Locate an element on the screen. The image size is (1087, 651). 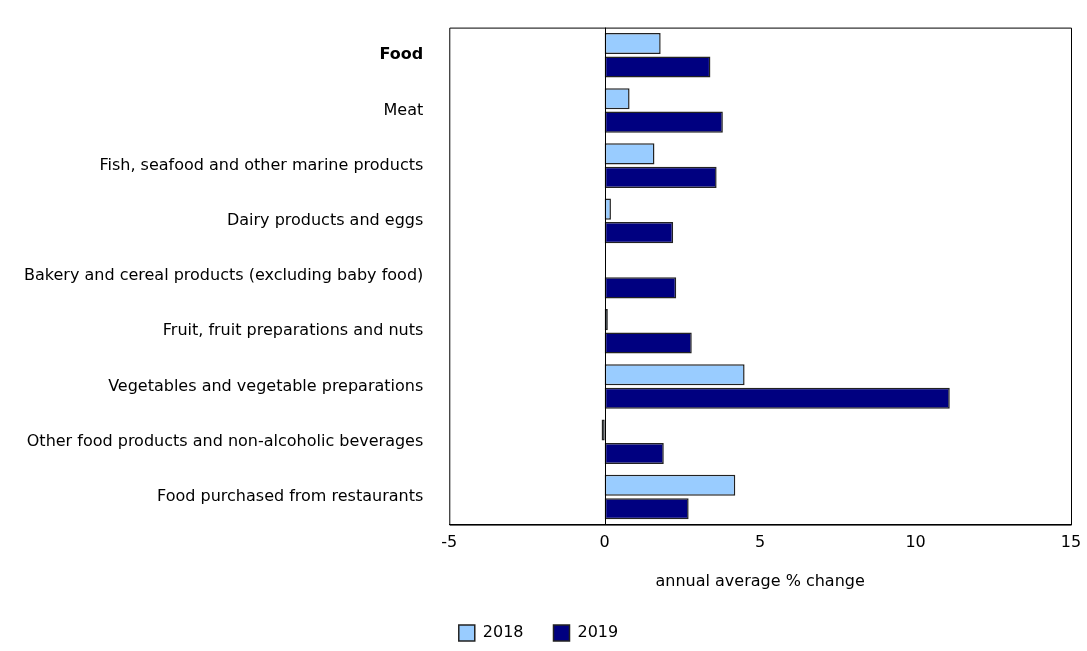
y-tick-label: Dairy products and eggs is located at coordinates (325, 220).